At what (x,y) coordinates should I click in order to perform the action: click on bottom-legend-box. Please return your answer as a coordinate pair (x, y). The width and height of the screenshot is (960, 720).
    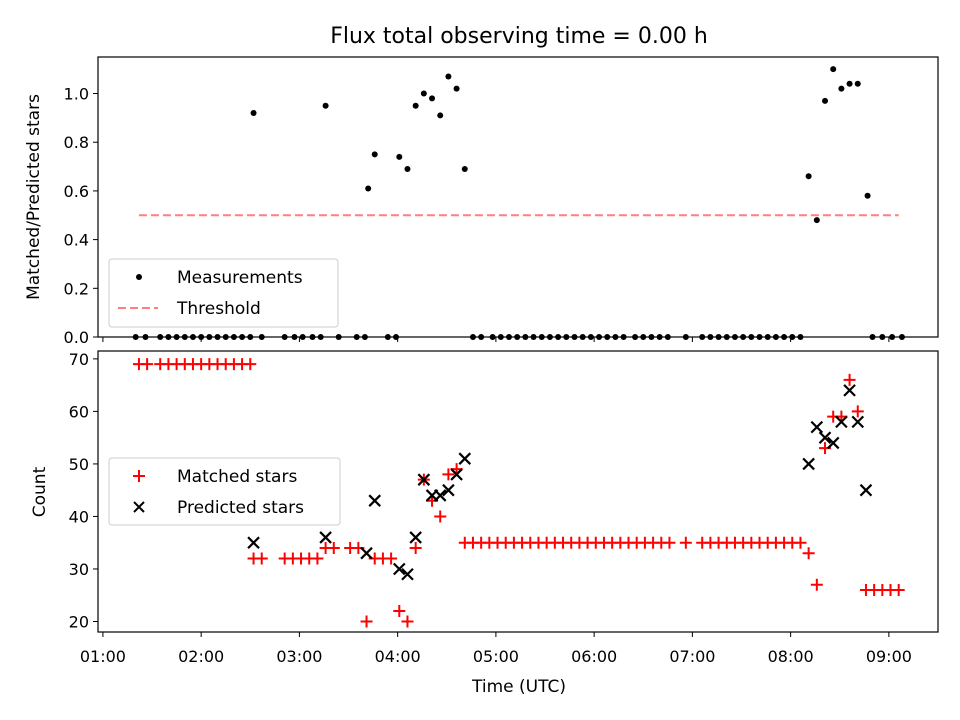
    Looking at the image, I should click on (224, 491).